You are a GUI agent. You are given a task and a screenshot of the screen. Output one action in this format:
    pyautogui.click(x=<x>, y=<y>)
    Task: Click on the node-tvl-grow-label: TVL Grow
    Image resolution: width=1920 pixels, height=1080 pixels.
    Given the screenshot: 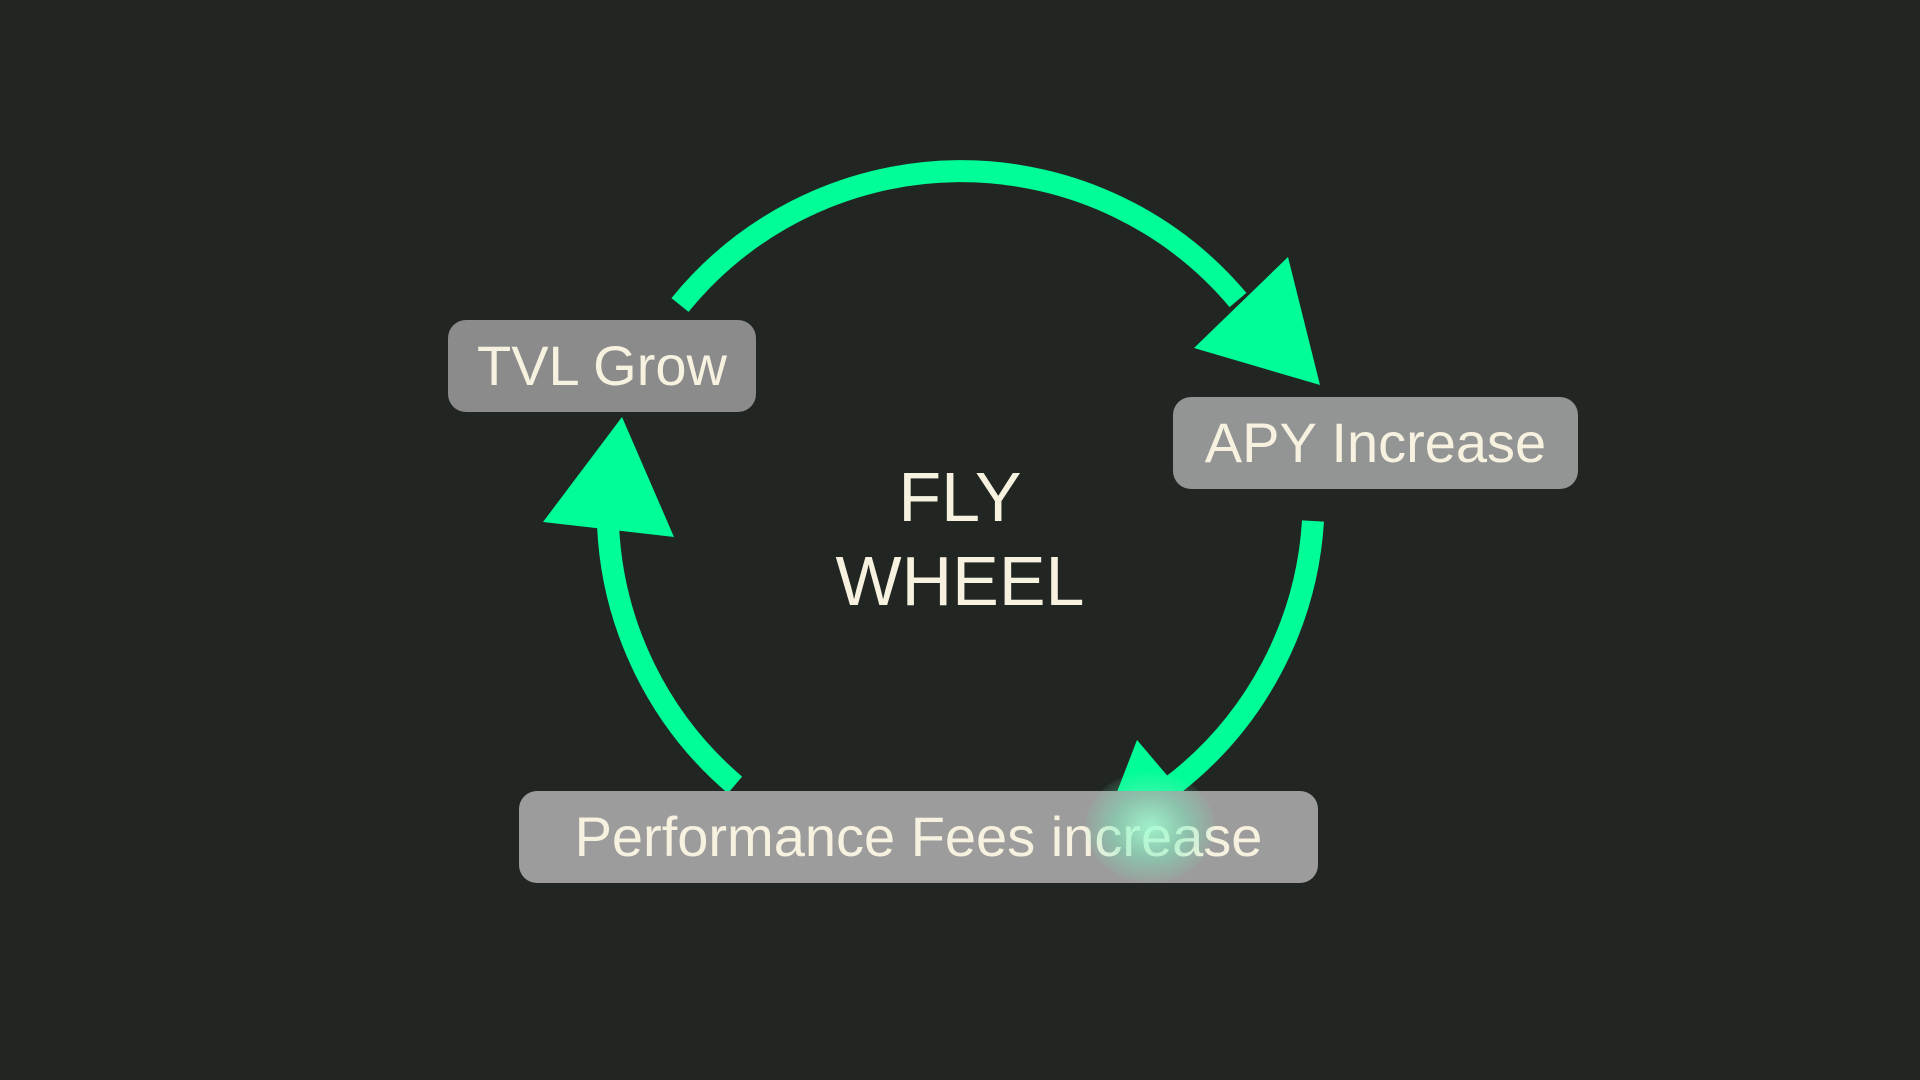 What is the action you would take?
    pyautogui.click(x=602, y=365)
    